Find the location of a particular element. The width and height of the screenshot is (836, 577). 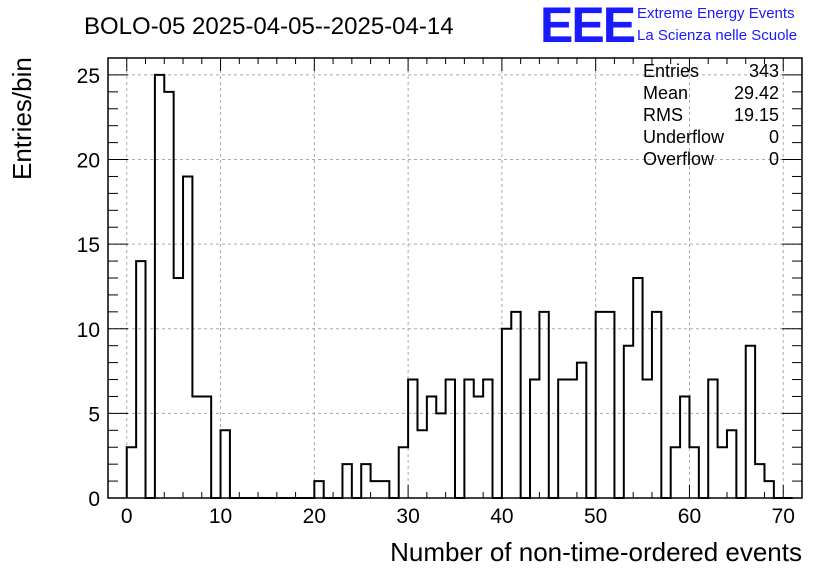

y-tick-label: 20 is located at coordinates (88, 161).